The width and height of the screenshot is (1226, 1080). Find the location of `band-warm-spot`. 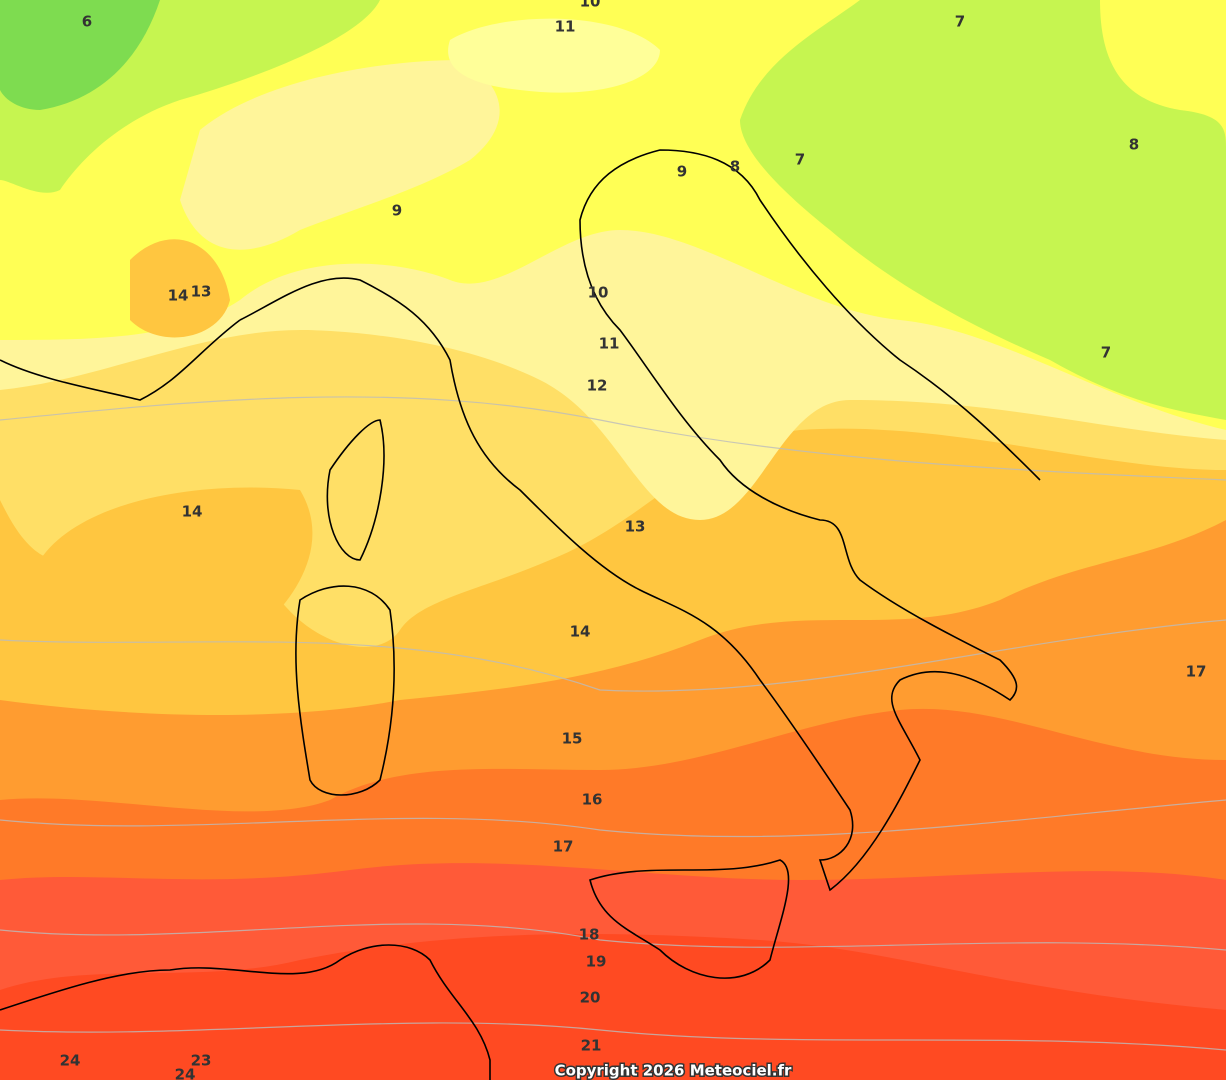

band-warm-spot is located at coordinates (180, 288).